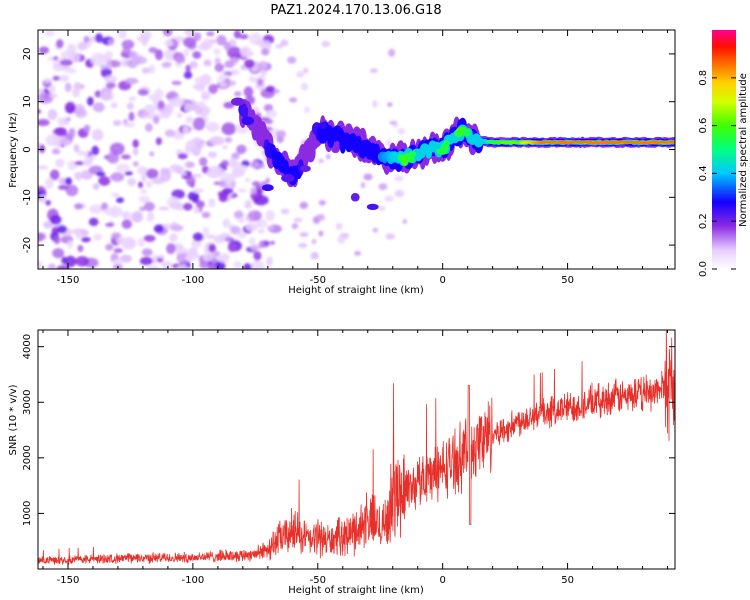 The width and height of the screenshot is (750, 600). Describe the element at coordinates (567, 580) in the screenshot. I see `snr-x-tick-label: 50` at that location.